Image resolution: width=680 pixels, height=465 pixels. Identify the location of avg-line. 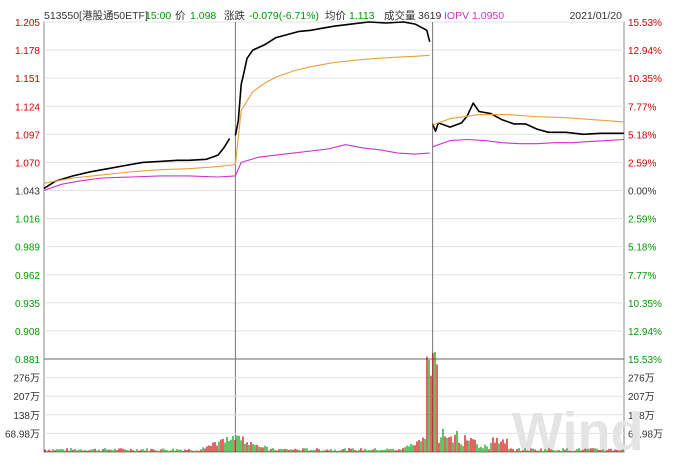
(528, 120).